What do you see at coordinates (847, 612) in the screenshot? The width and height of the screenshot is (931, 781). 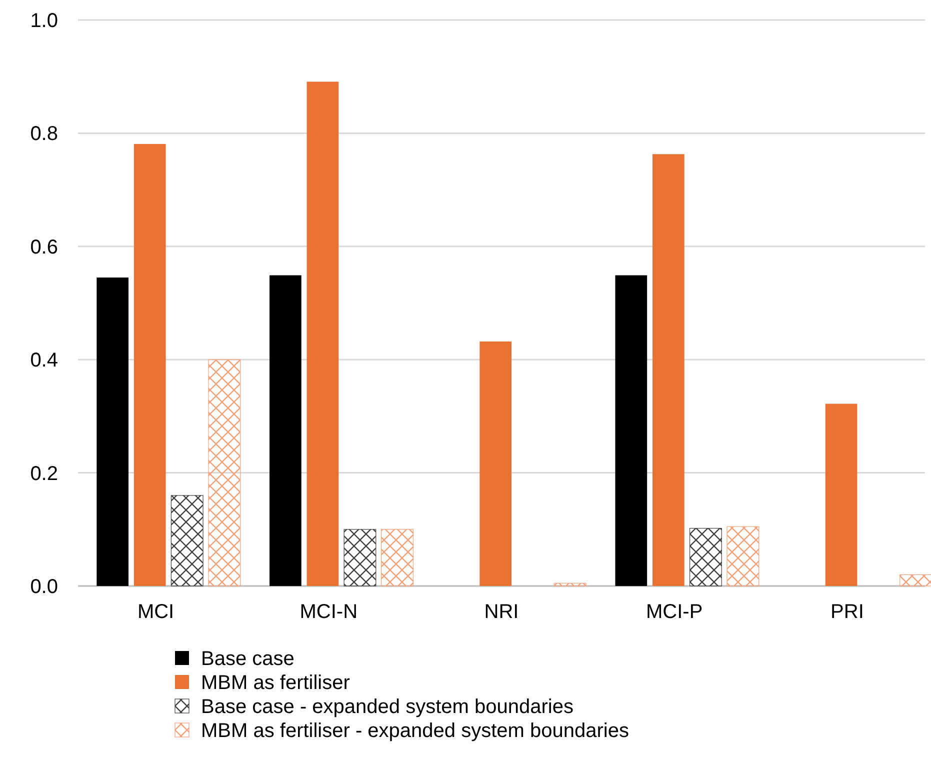 I see `x-tick-label: PRI` at bounding box center [847, 612].